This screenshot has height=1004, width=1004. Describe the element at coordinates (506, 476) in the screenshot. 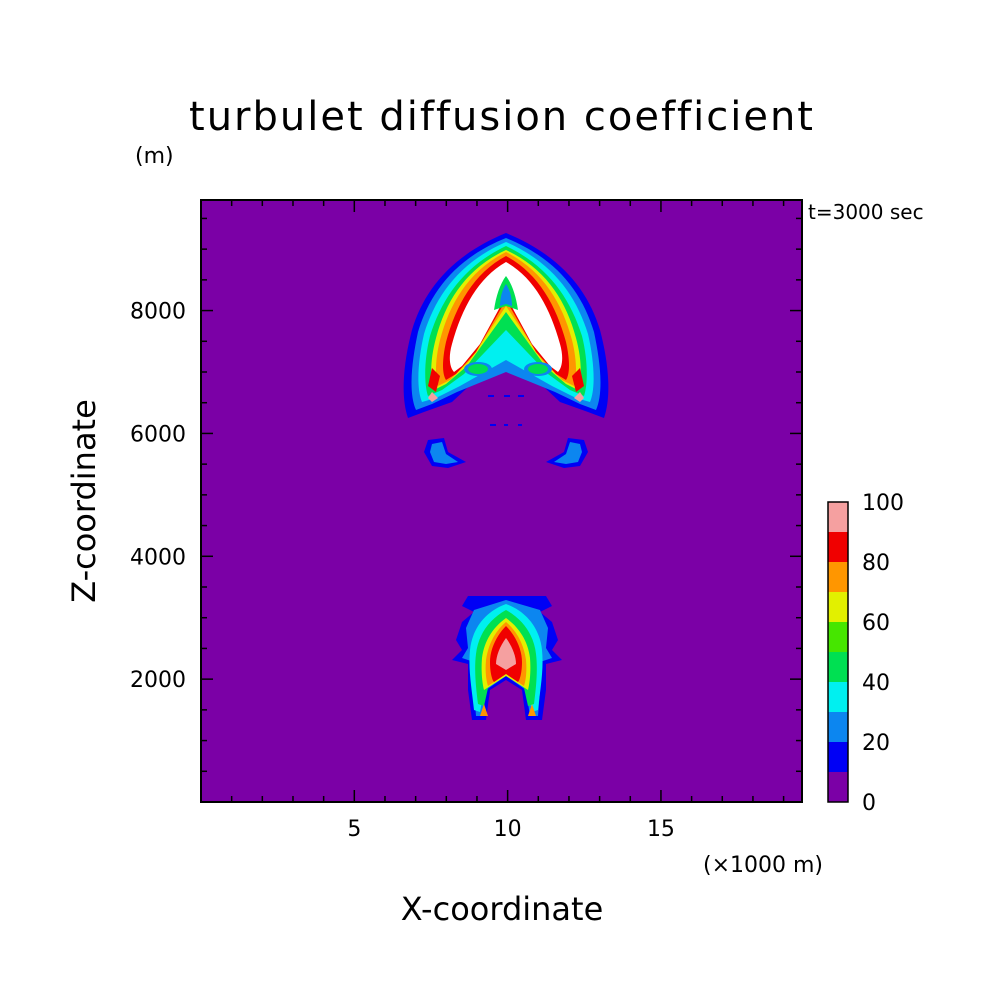

I see `contour-fields` at that location.